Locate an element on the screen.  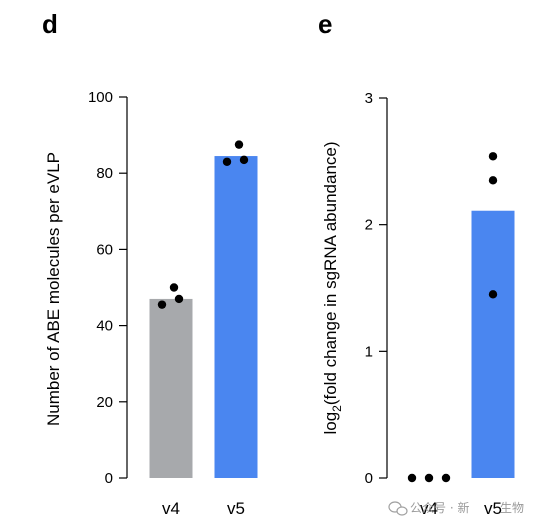
panel-e-y-tick-label-2: 2 is located at coordinates (369, 225).